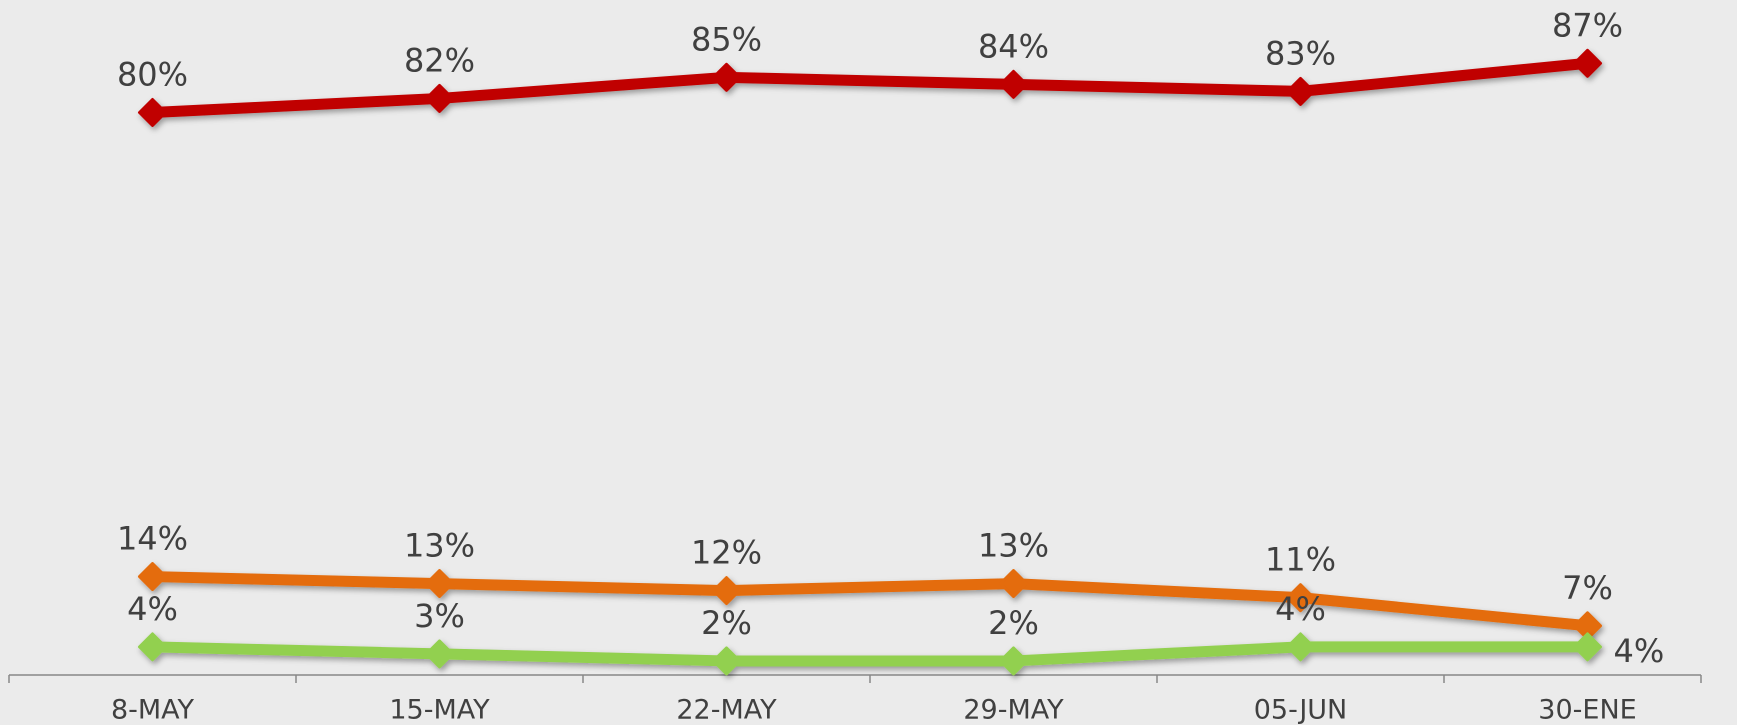 This screenshot has height=725, width=1737. Describe the element at coordinates (726, 39) in the screenshot. I see `data-label: 85%` at that location.